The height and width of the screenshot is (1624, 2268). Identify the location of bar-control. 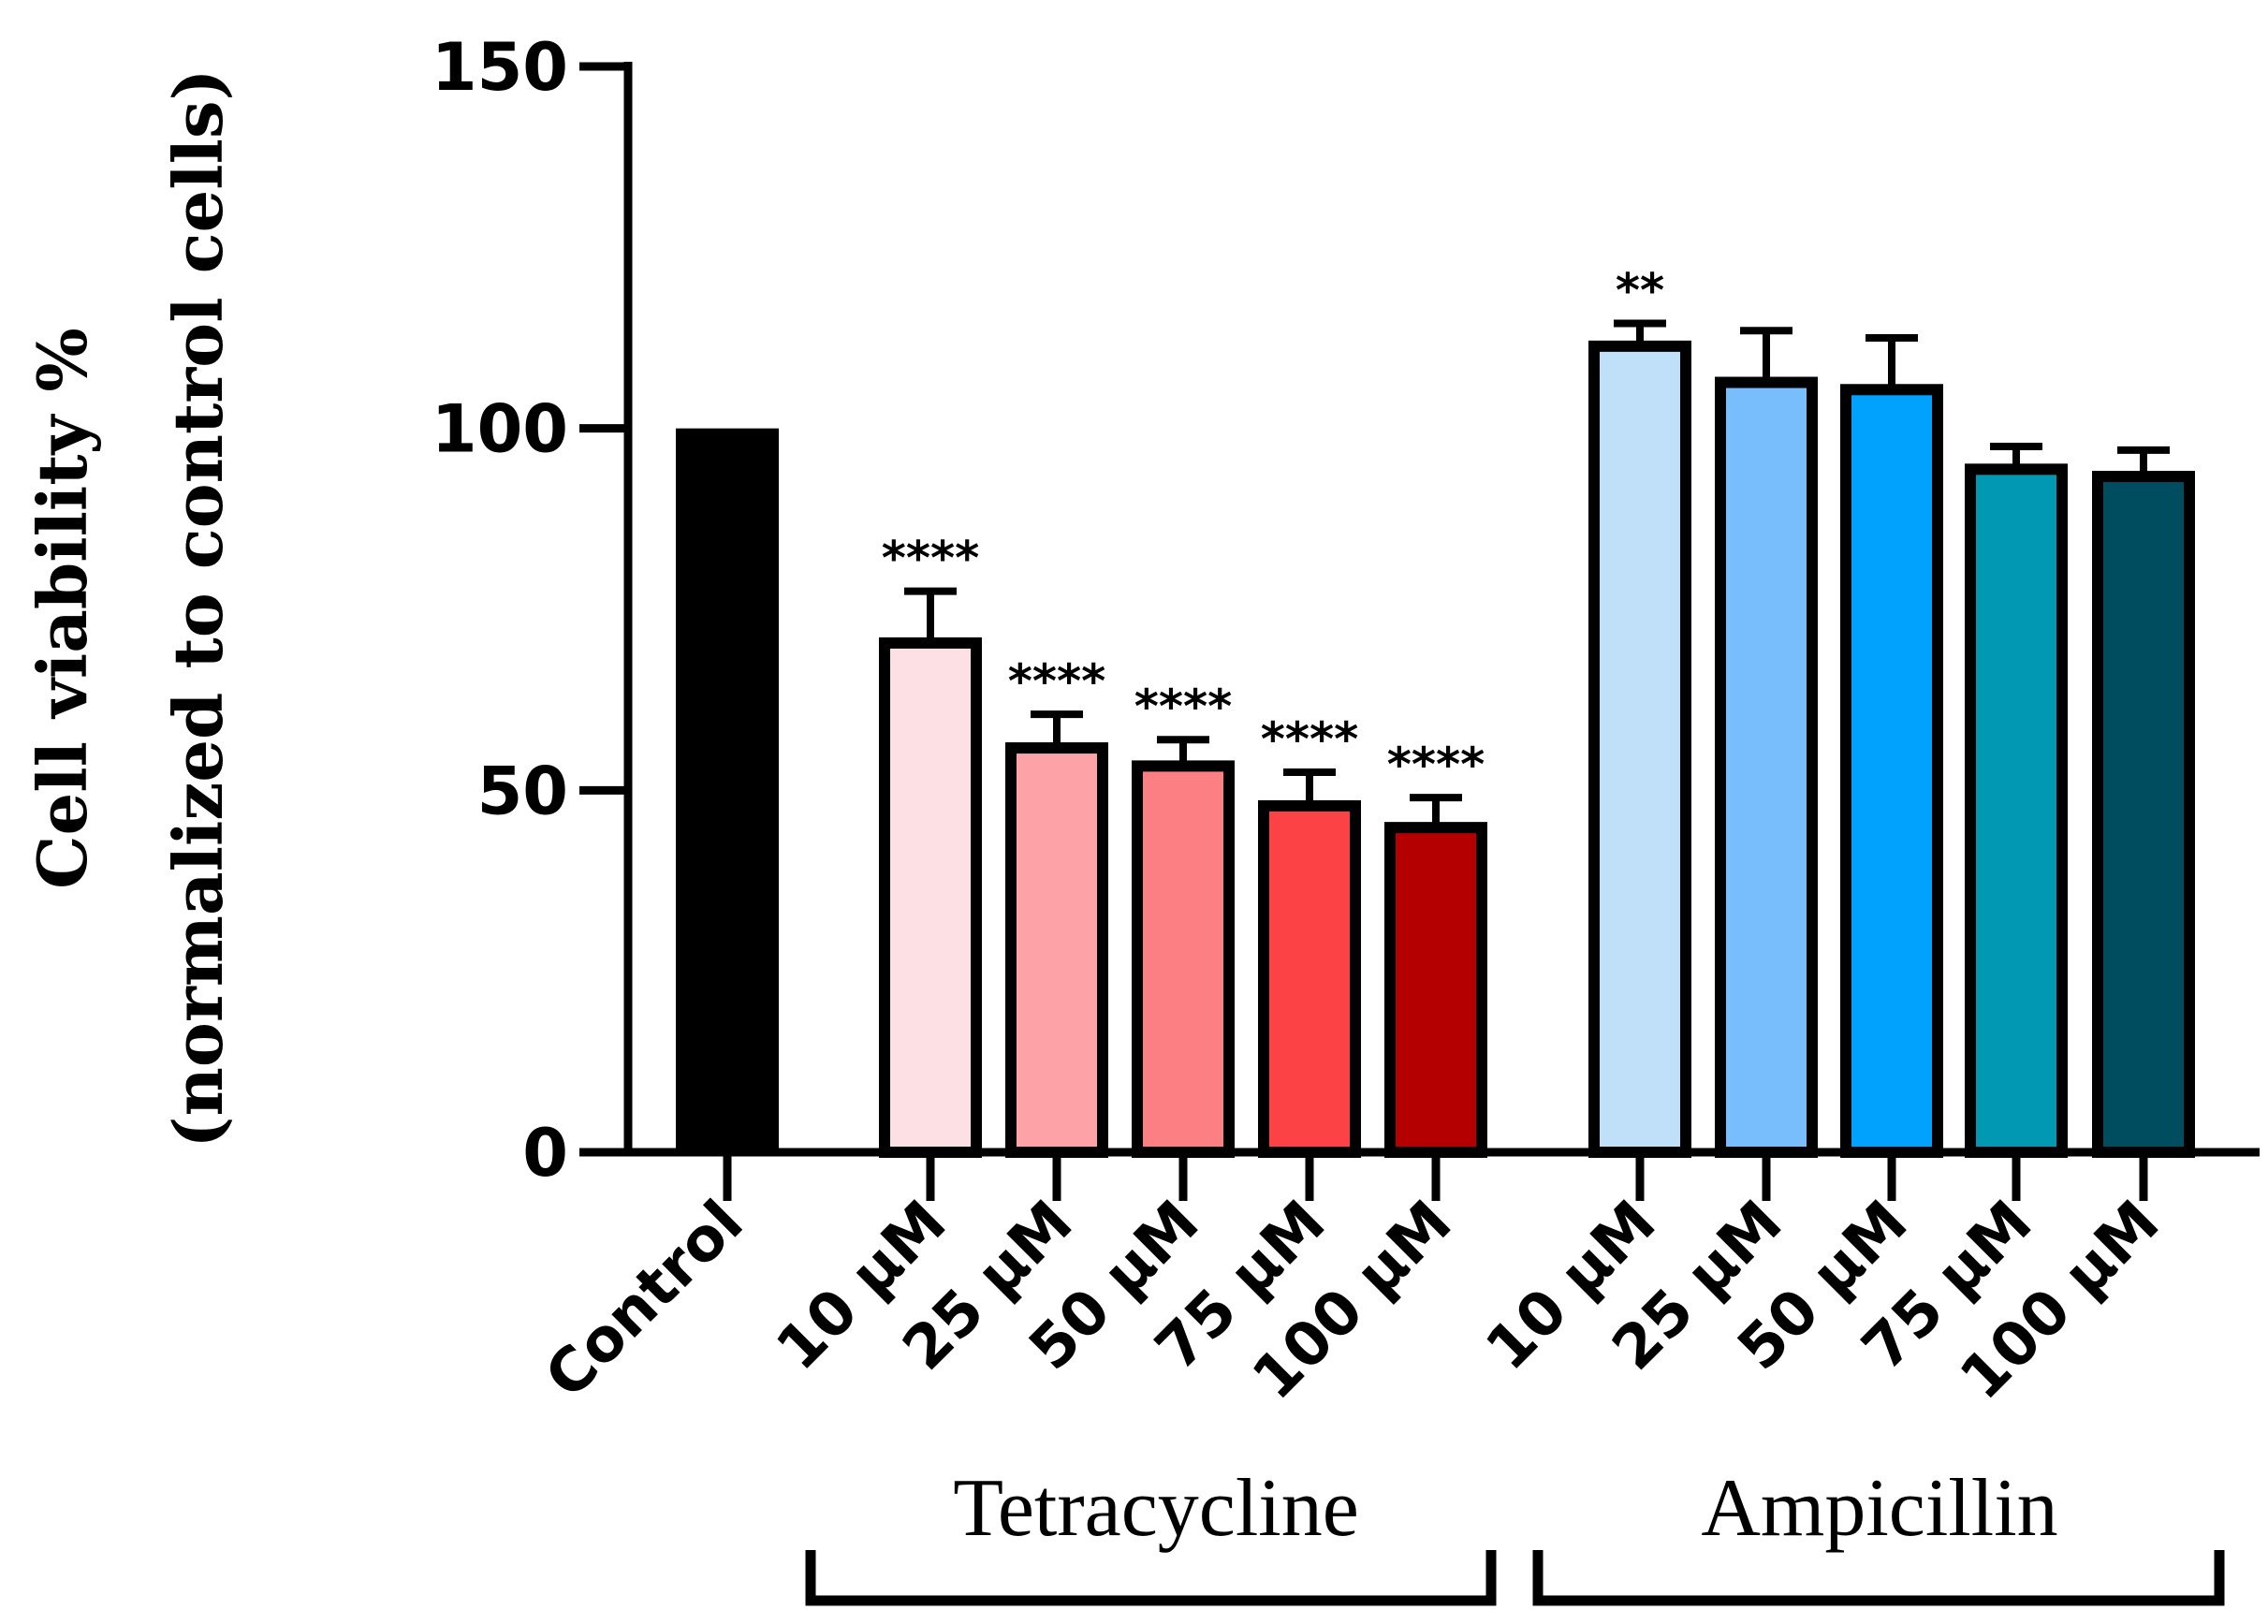
(727, 790).